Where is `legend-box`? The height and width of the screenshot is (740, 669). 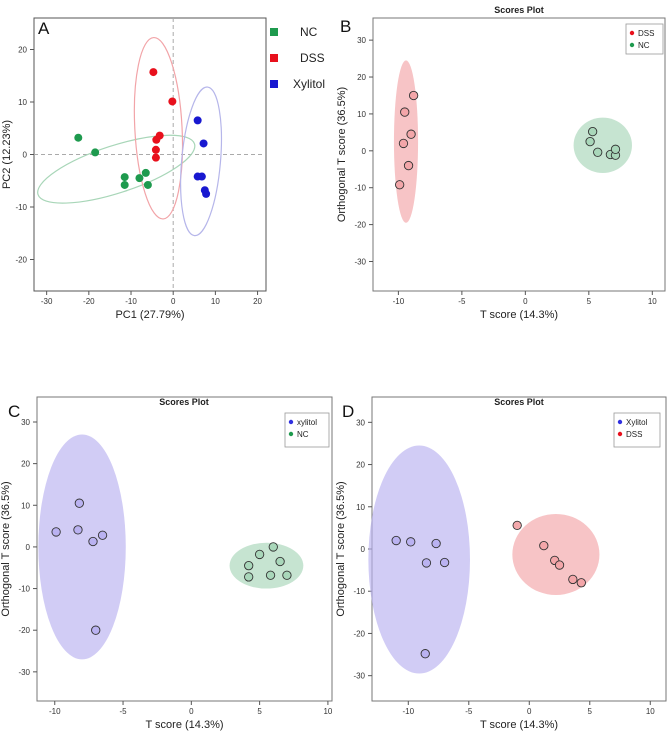 legend-box is located at coordinates (637, 430).